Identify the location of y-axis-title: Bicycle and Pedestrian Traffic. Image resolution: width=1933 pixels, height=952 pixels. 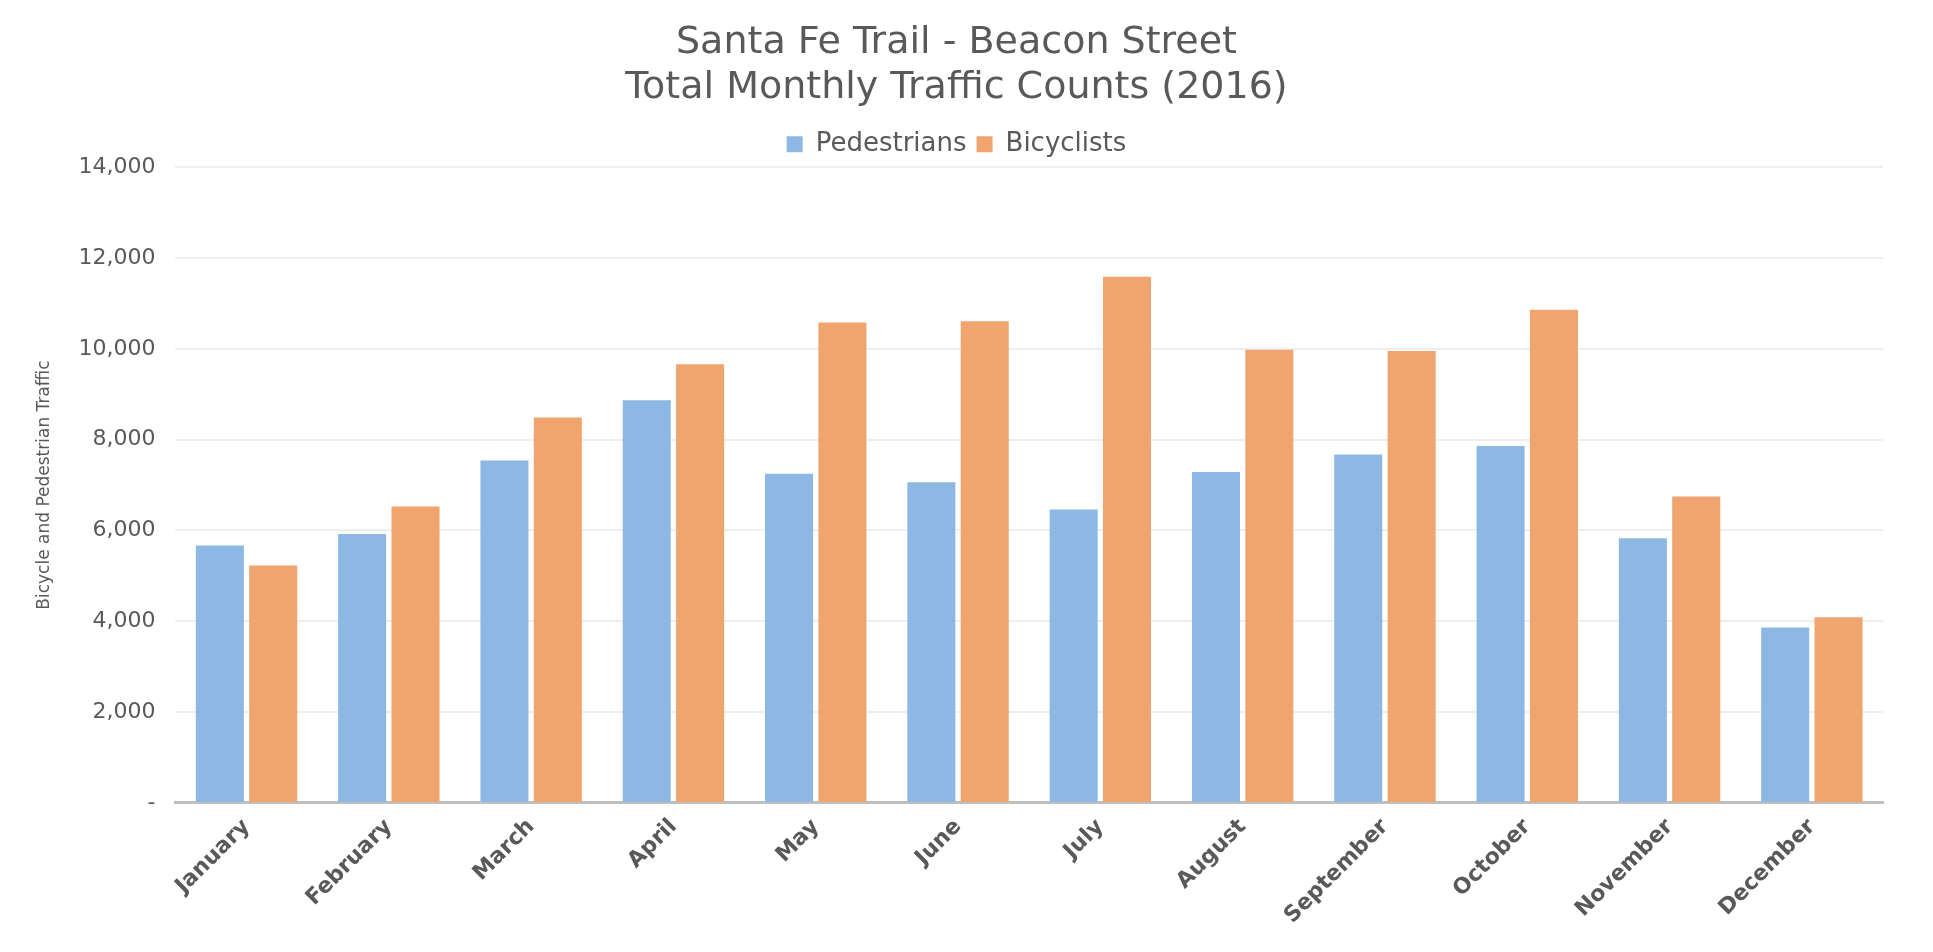
(42, 485).